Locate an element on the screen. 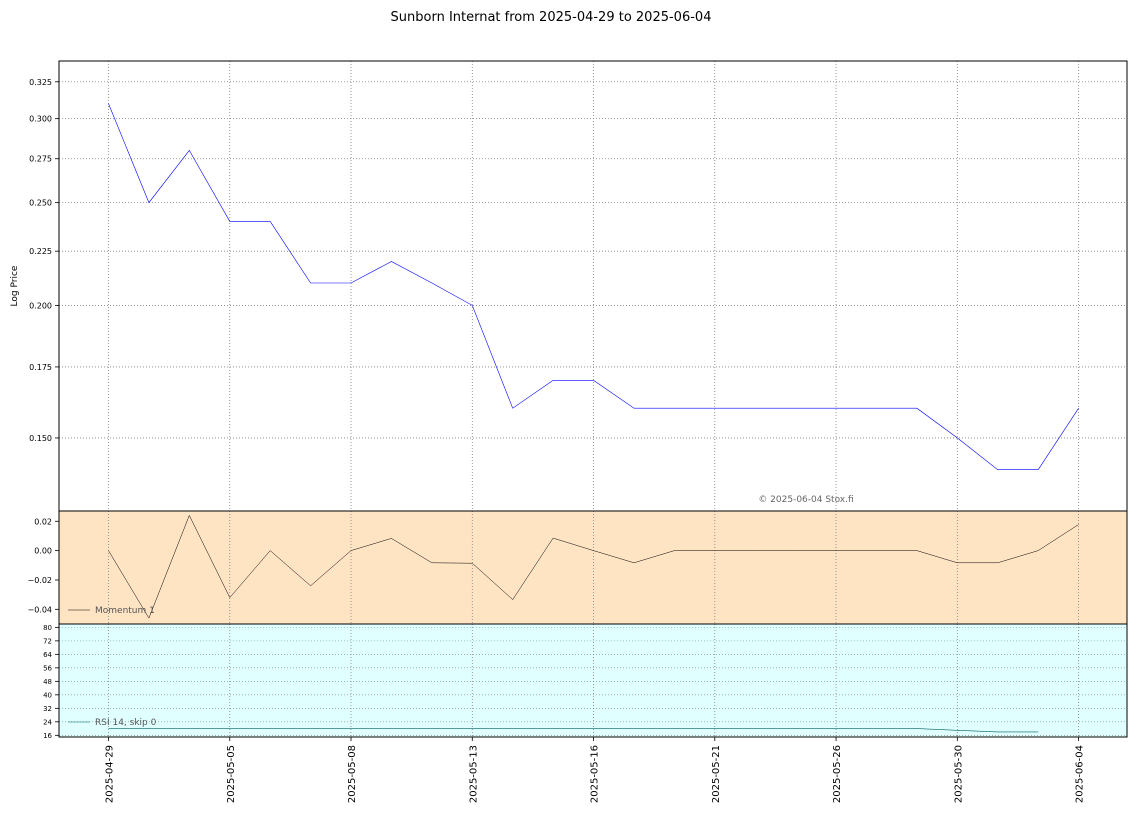  x-tick-label: 2025-05-30 is located at coordinates (958, 774).